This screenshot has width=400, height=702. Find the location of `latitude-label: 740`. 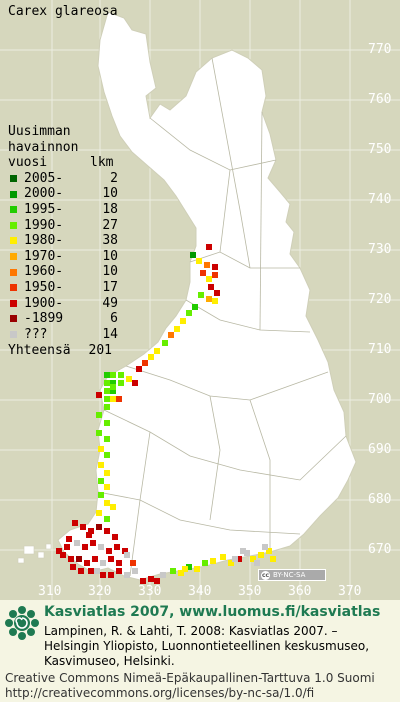

latitude-label: 740 is located at coordinates (380, 199).